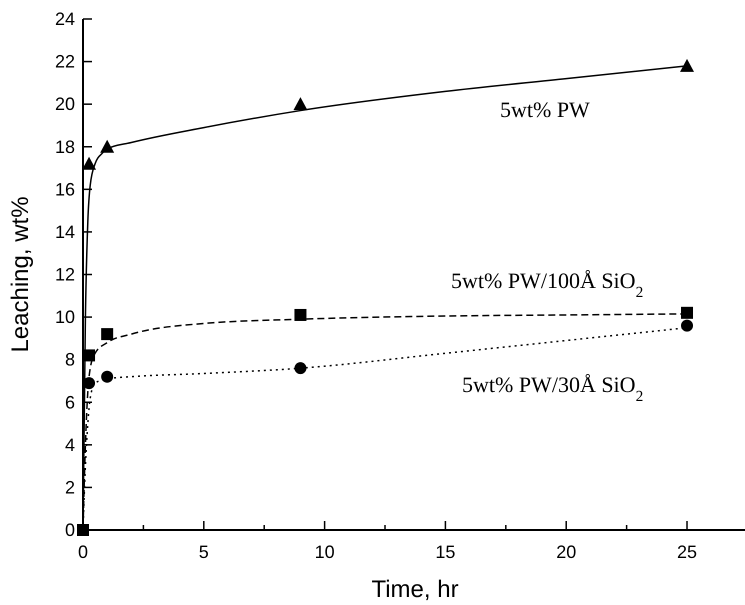  I want to click on y-tick-label: 14, so click(64, 232).